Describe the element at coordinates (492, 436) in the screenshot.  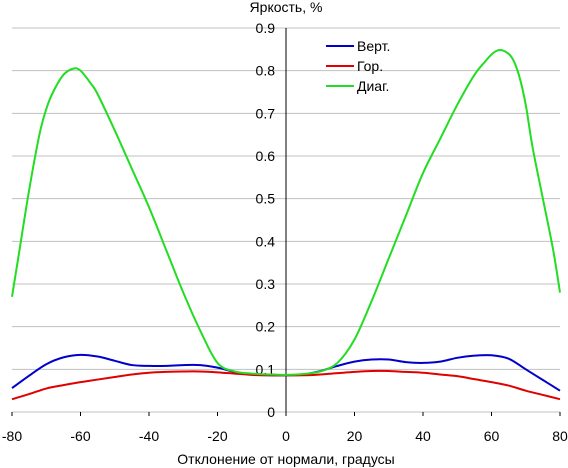
I see `x-tick-label: 60` at that location.